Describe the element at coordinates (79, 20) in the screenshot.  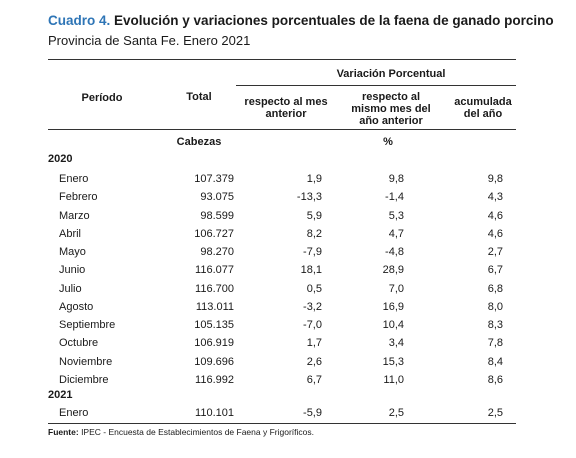
I see `title-tag: Cuadro 4.` at that location.